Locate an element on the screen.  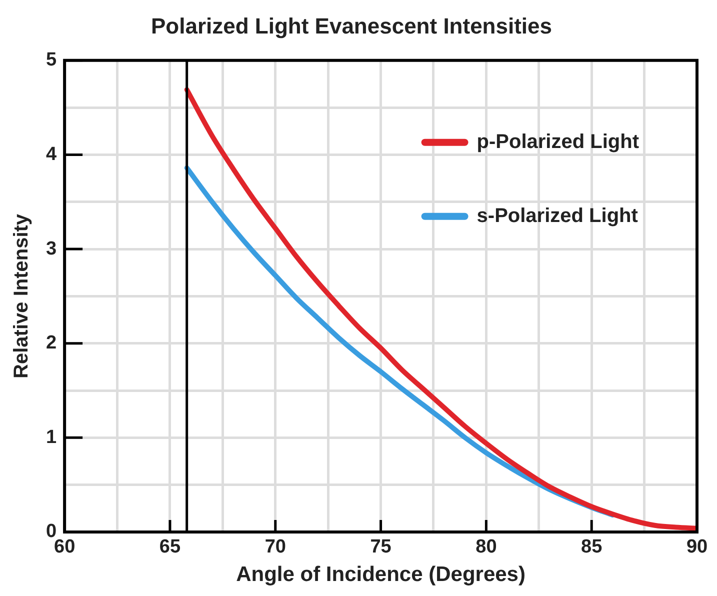
x-tick-label: 65 is located at coordinates (170, 547).